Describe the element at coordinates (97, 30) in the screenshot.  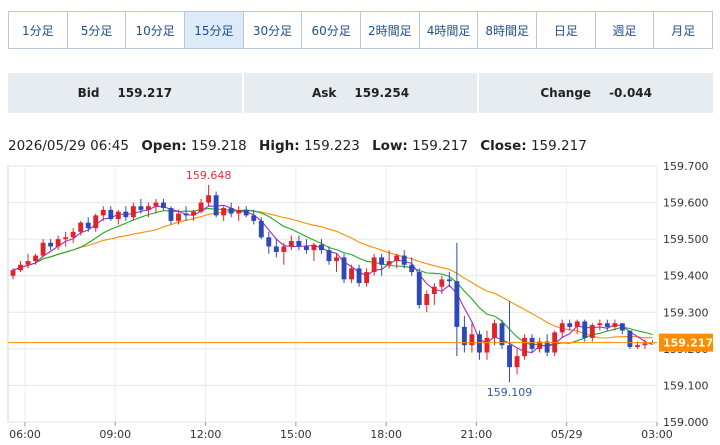
I see `tab-timeframe-1: 5分足` at that location.